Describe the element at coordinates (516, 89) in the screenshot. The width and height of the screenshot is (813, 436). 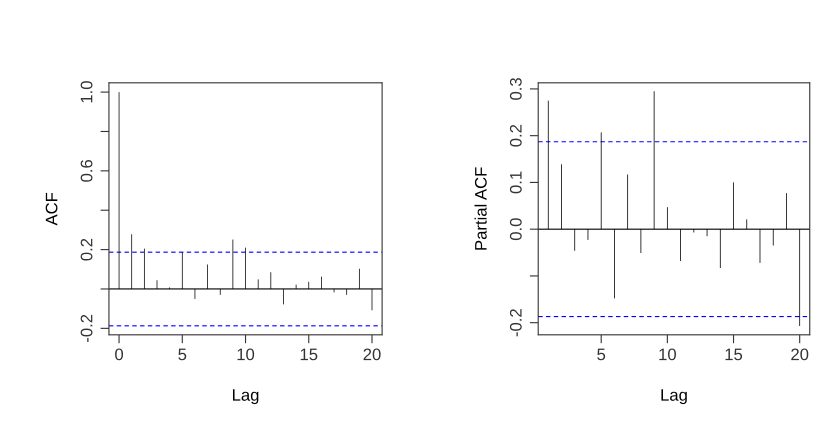
I see `y-tick-label: 0.3` at that location.